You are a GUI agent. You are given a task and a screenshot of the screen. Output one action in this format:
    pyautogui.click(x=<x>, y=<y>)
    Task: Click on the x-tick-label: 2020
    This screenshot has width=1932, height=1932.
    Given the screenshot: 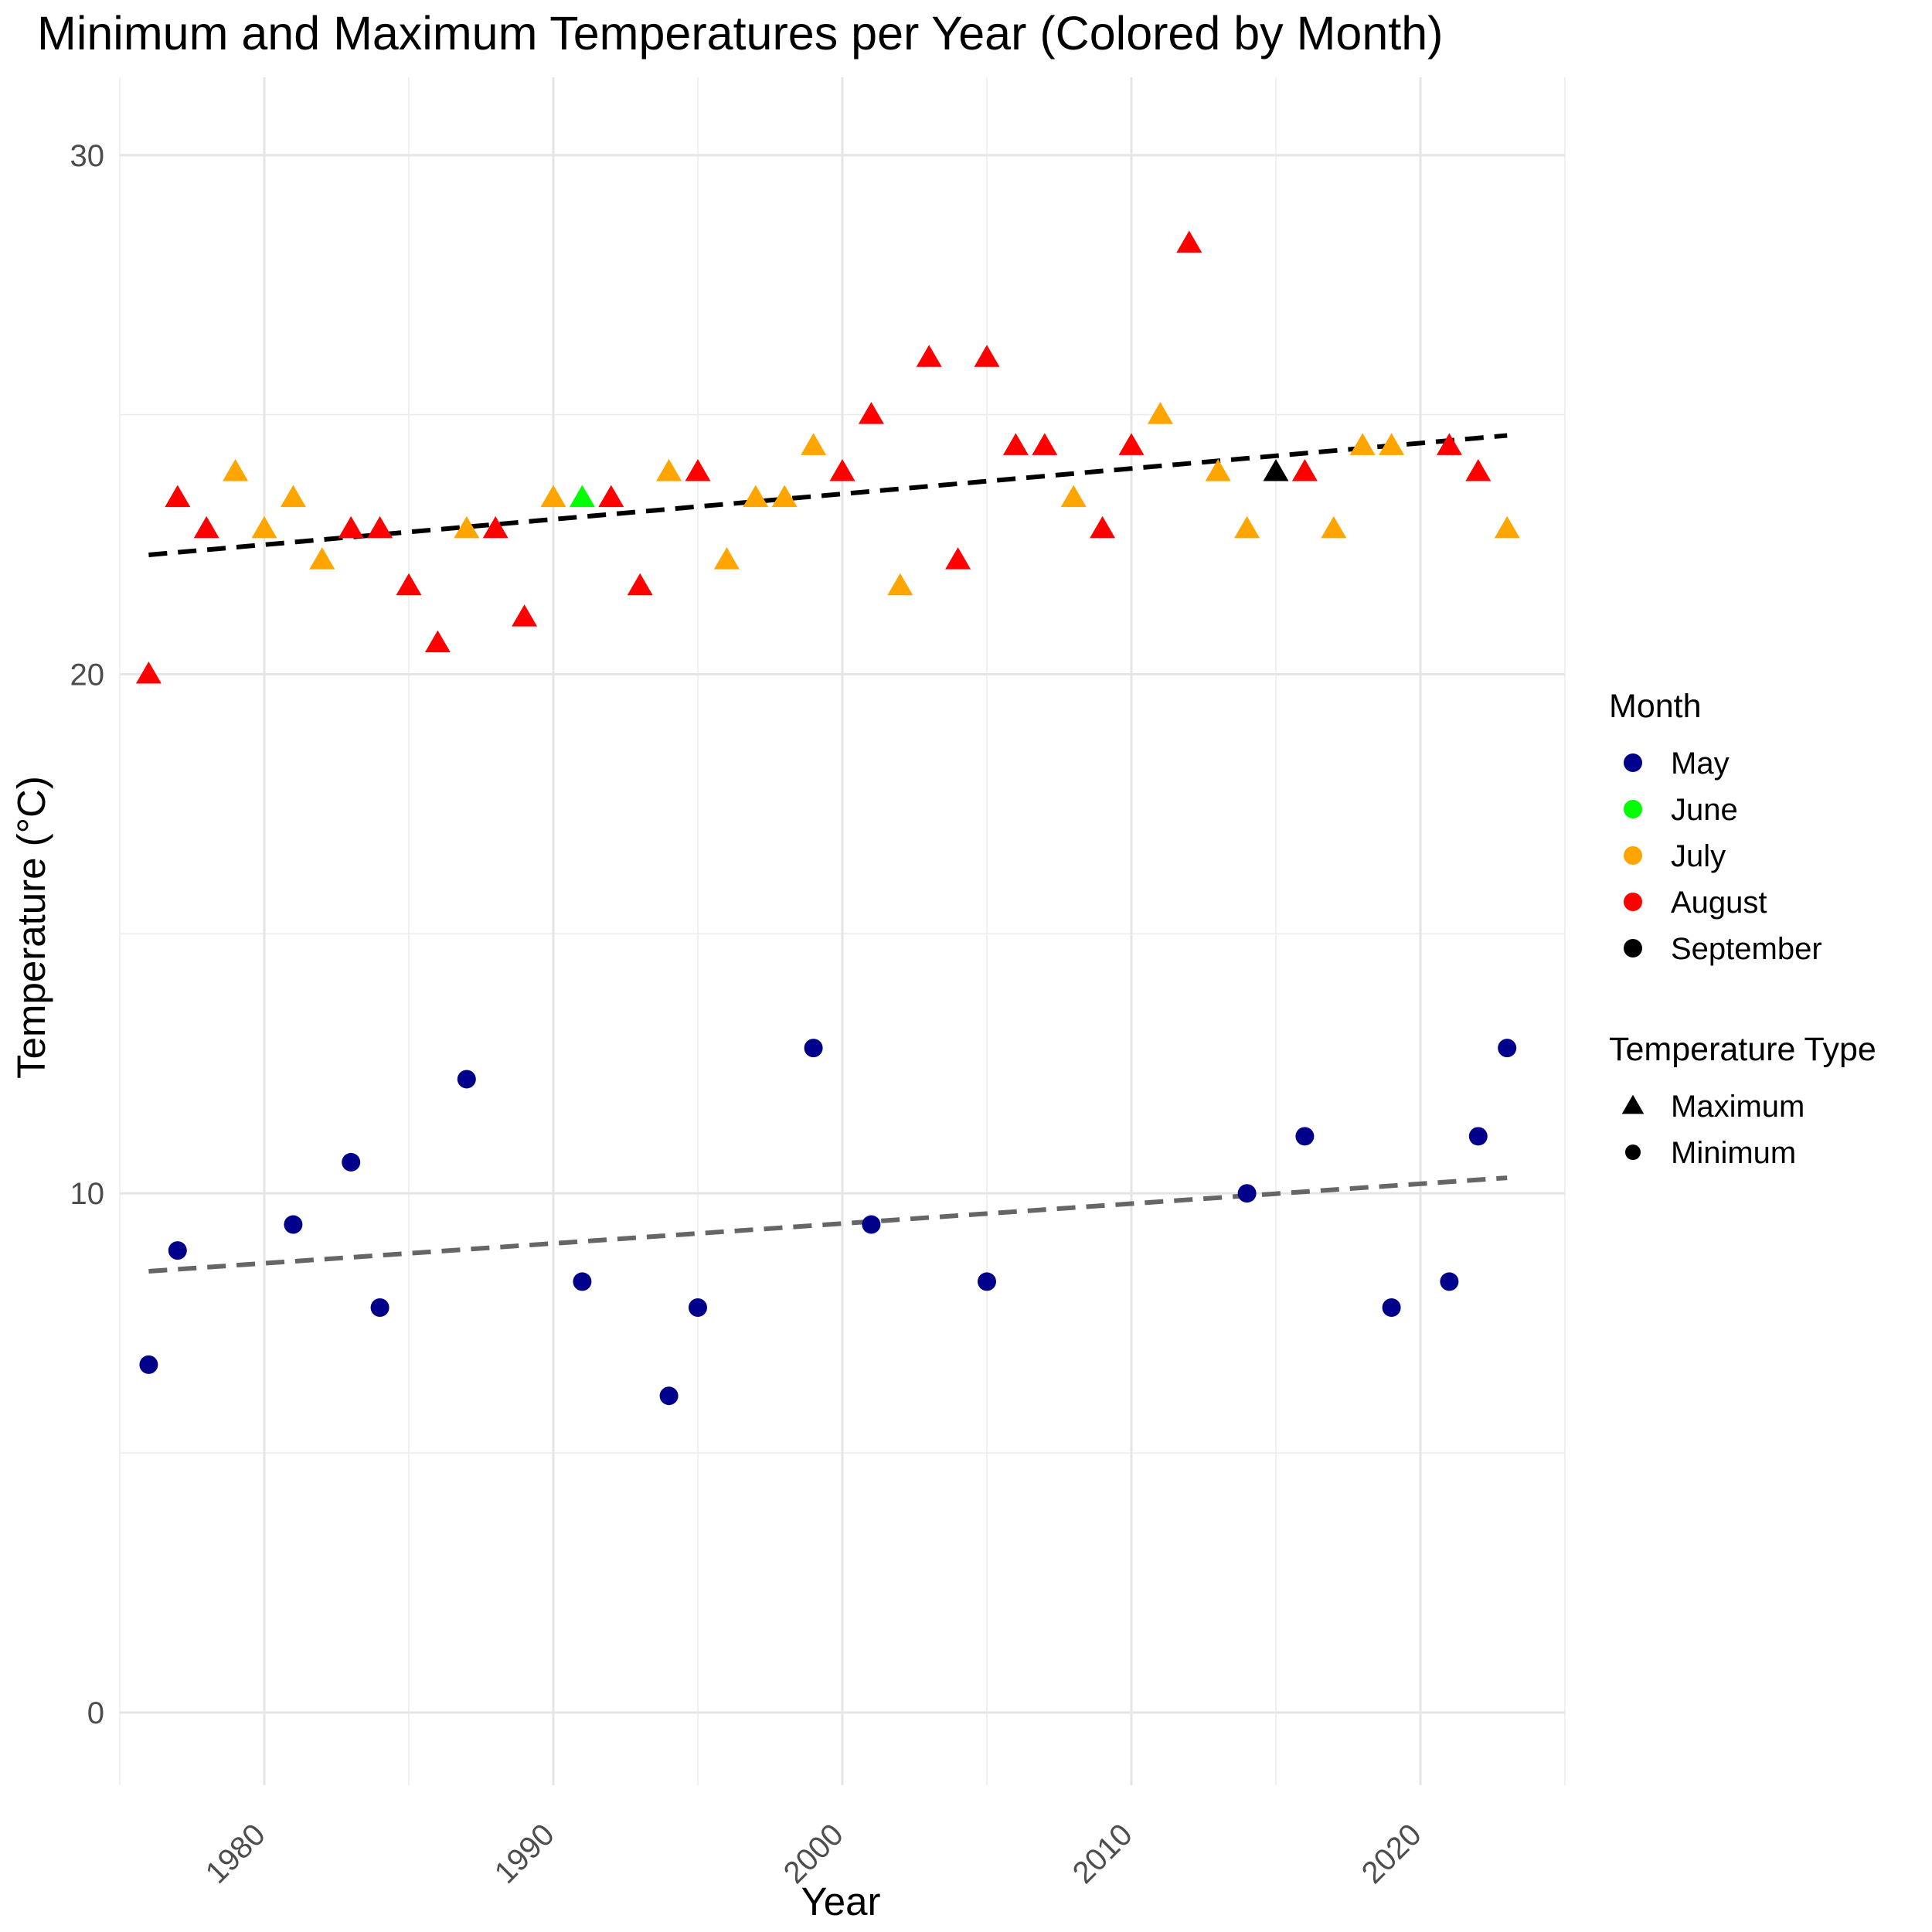 What is the action you would take?
    pyautogui.click(x=1391, y=1854)
    